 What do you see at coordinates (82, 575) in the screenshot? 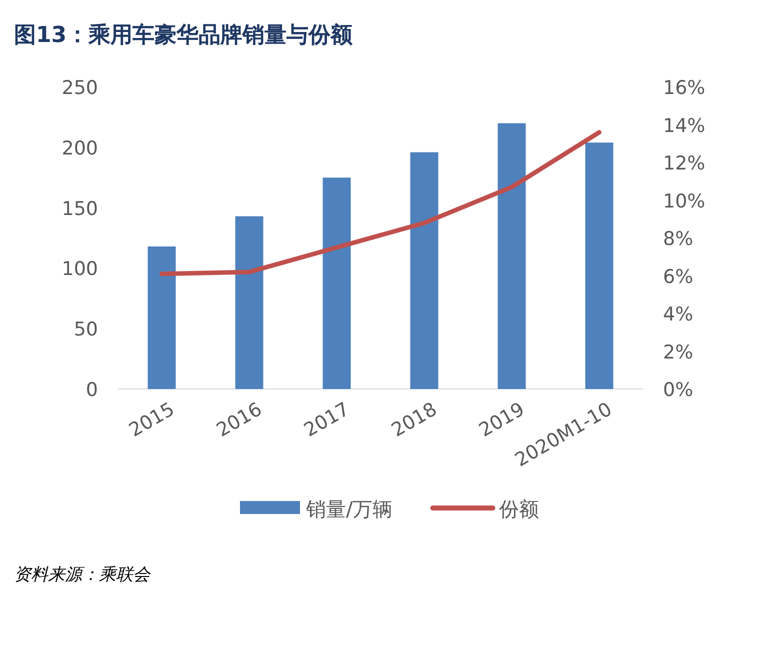
I see `text: 资料来源：乘联会` at bounding box center [82, 575].